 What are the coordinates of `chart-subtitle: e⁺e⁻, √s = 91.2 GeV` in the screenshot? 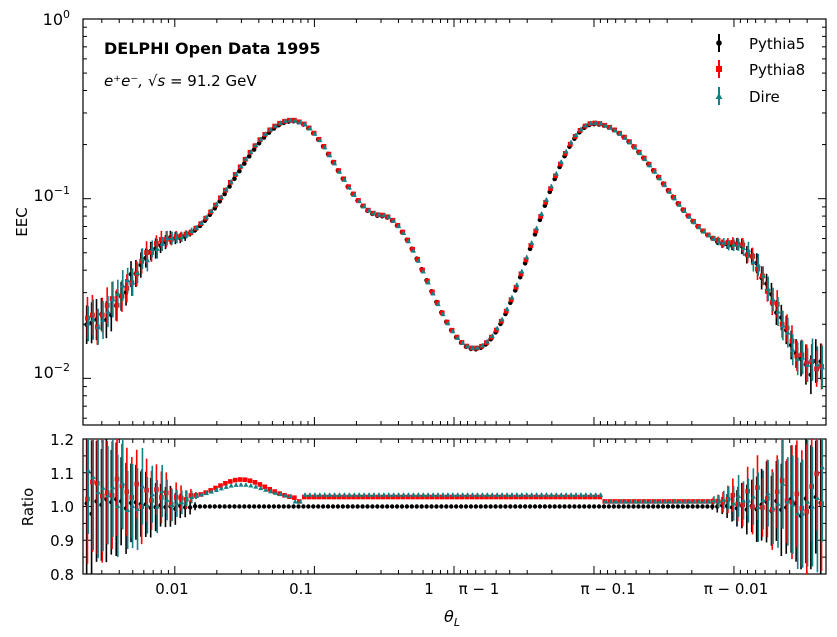 It's located at (180, 81).